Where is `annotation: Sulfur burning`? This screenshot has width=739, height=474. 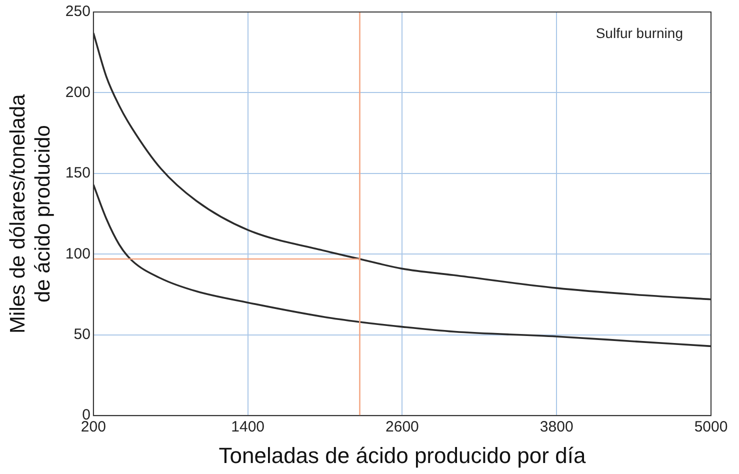 annotation: Sulfur burning is located at coordinates (639, 33).